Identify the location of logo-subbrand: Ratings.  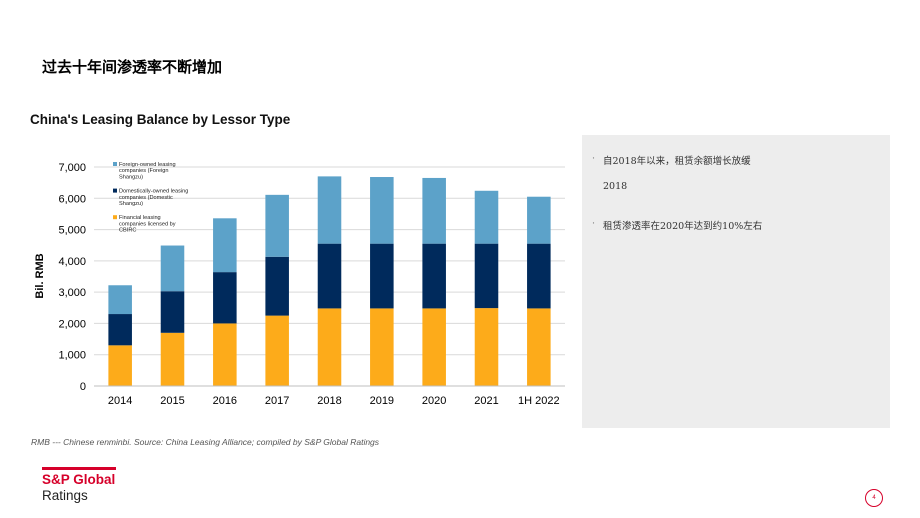
(65, 495).